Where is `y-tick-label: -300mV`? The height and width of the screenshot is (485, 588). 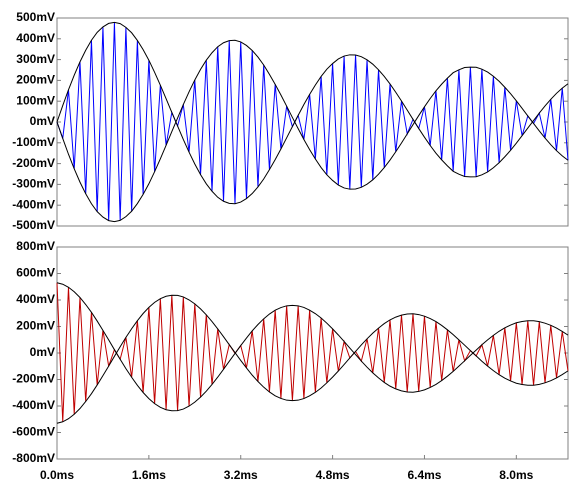
y-tick-label: -300mV is located at coordinates (33, 184).